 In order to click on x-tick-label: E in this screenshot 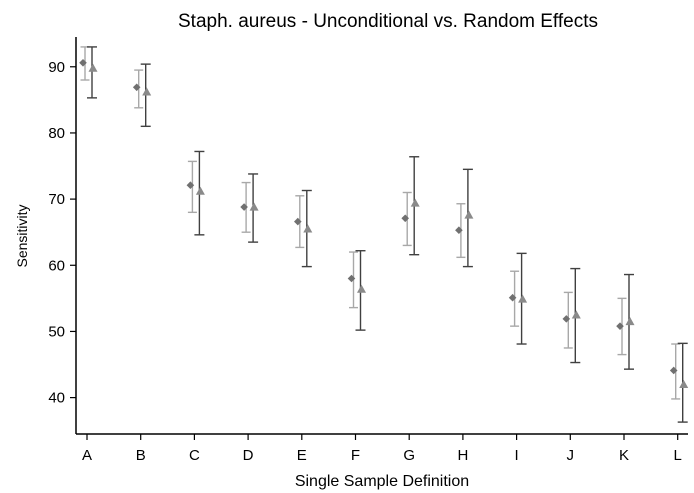, I will do `click(302, 455)`.